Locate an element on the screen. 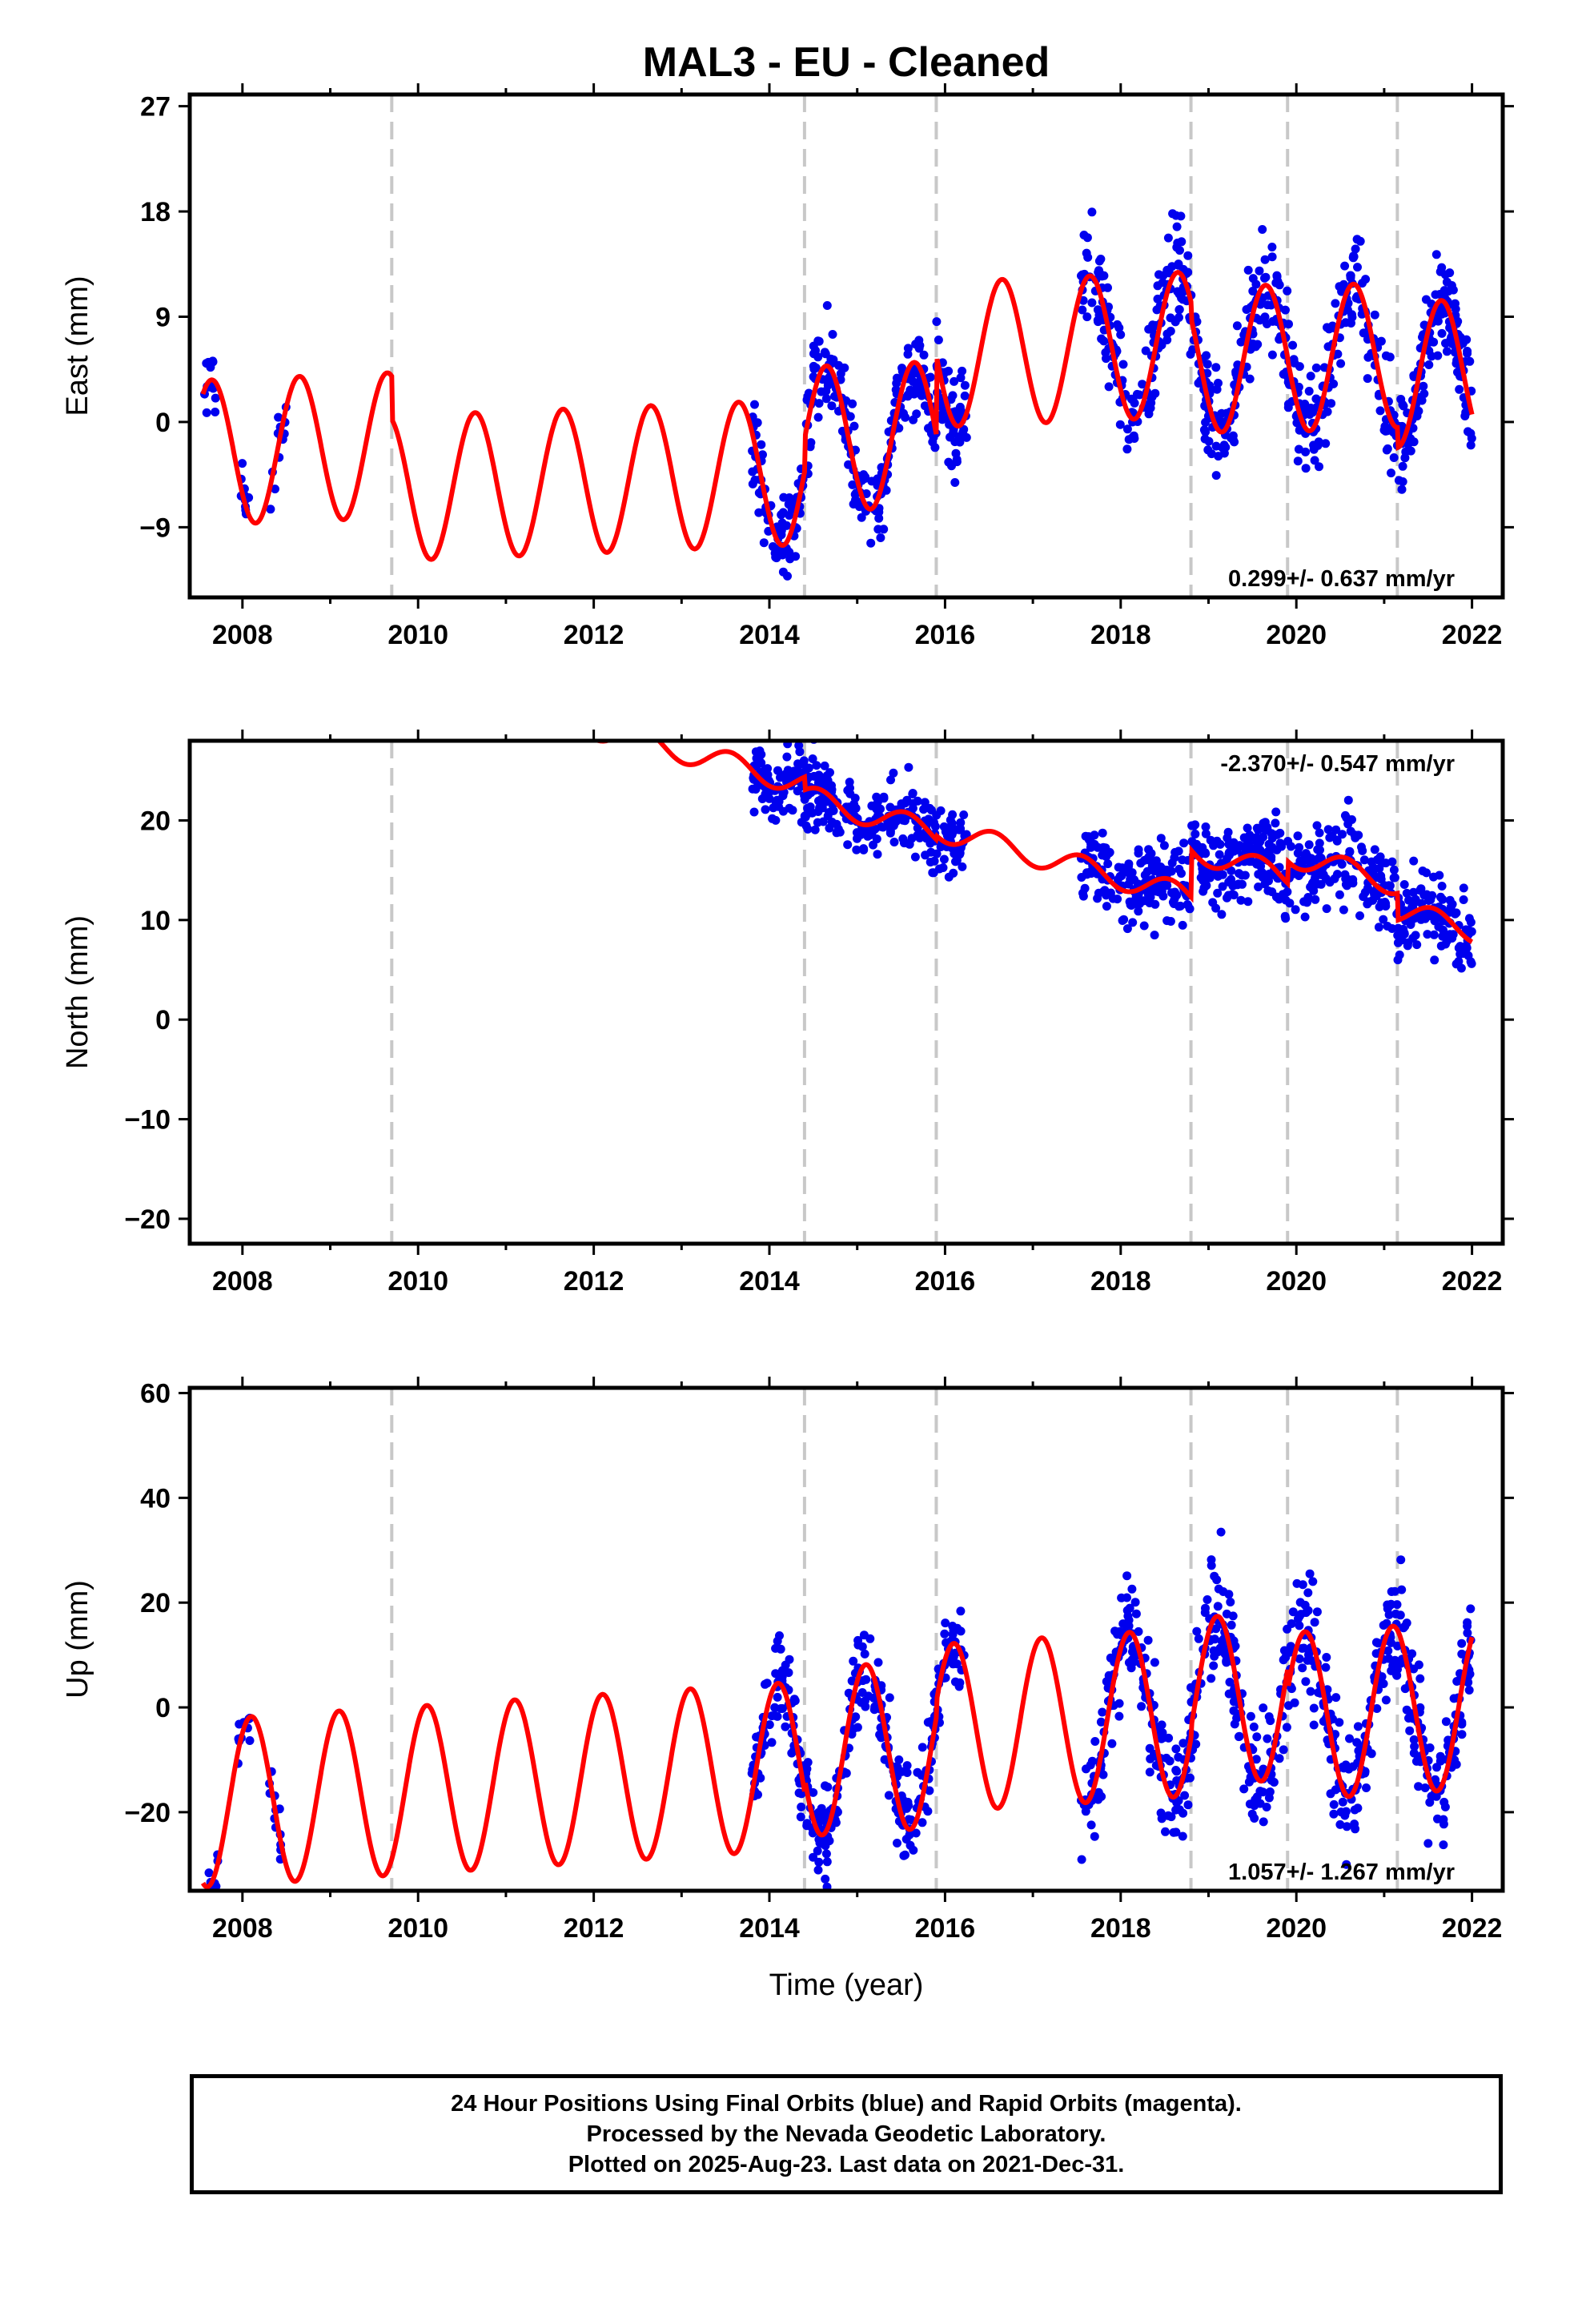  y-tick-label: 60 is located at coordinates (155, 1394).